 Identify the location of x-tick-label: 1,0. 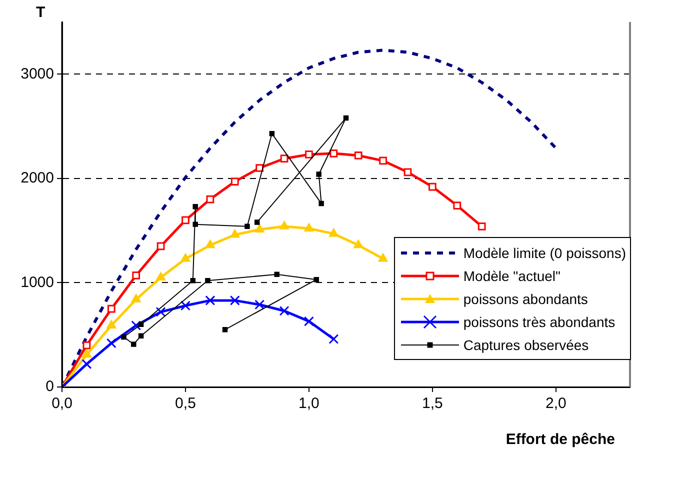
(309, 403).